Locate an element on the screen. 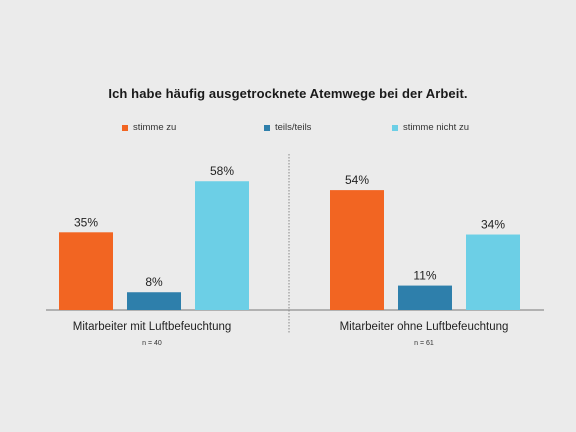 The image size is (576, 432). data-label: 54% is located at coordinates (357, 180).